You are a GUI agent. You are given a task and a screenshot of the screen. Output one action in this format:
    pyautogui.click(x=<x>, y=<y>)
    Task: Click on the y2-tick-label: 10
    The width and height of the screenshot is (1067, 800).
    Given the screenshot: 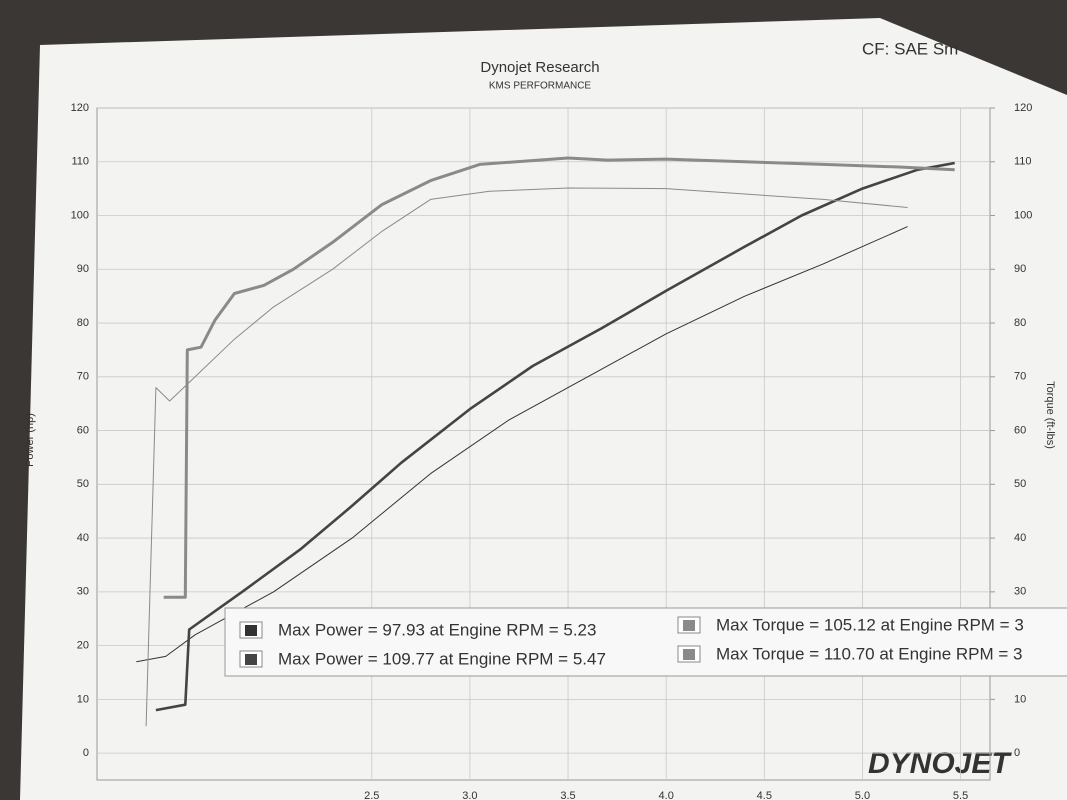 What is the action you would take?
    pyautogui.click(x=1020, y=699)
    